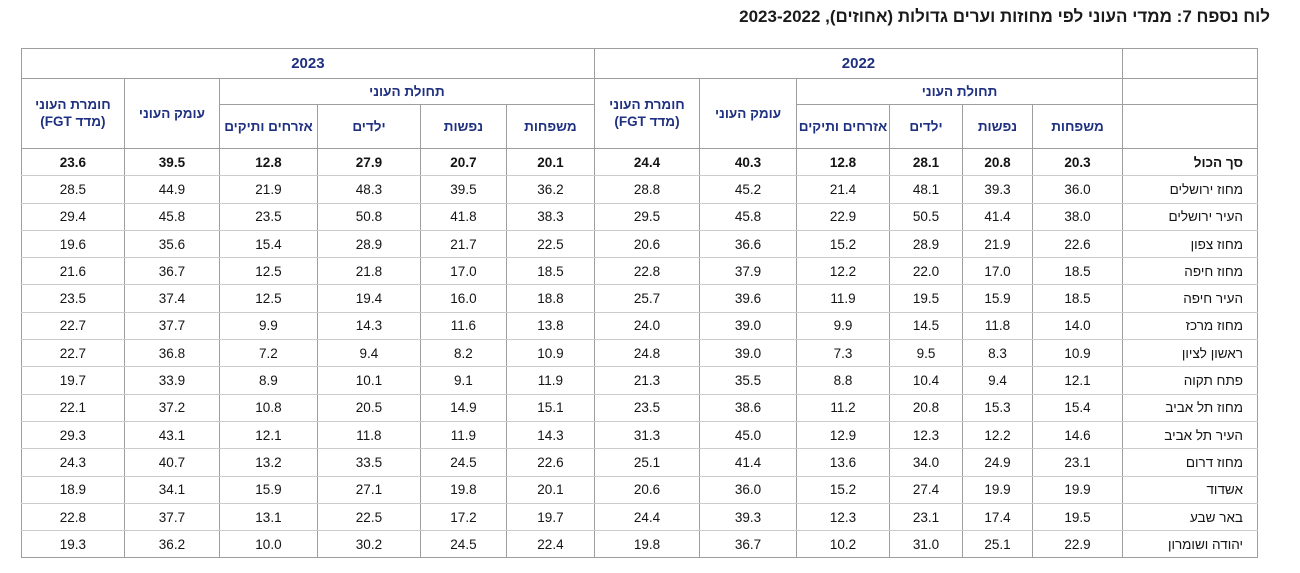 The width and height of the screenshot is (1300, 573). What do you see at coordinates (1190, 189) in the screenshot?
I see `row-label: מחוז ירושלים` at bounding box center [1190, 189].